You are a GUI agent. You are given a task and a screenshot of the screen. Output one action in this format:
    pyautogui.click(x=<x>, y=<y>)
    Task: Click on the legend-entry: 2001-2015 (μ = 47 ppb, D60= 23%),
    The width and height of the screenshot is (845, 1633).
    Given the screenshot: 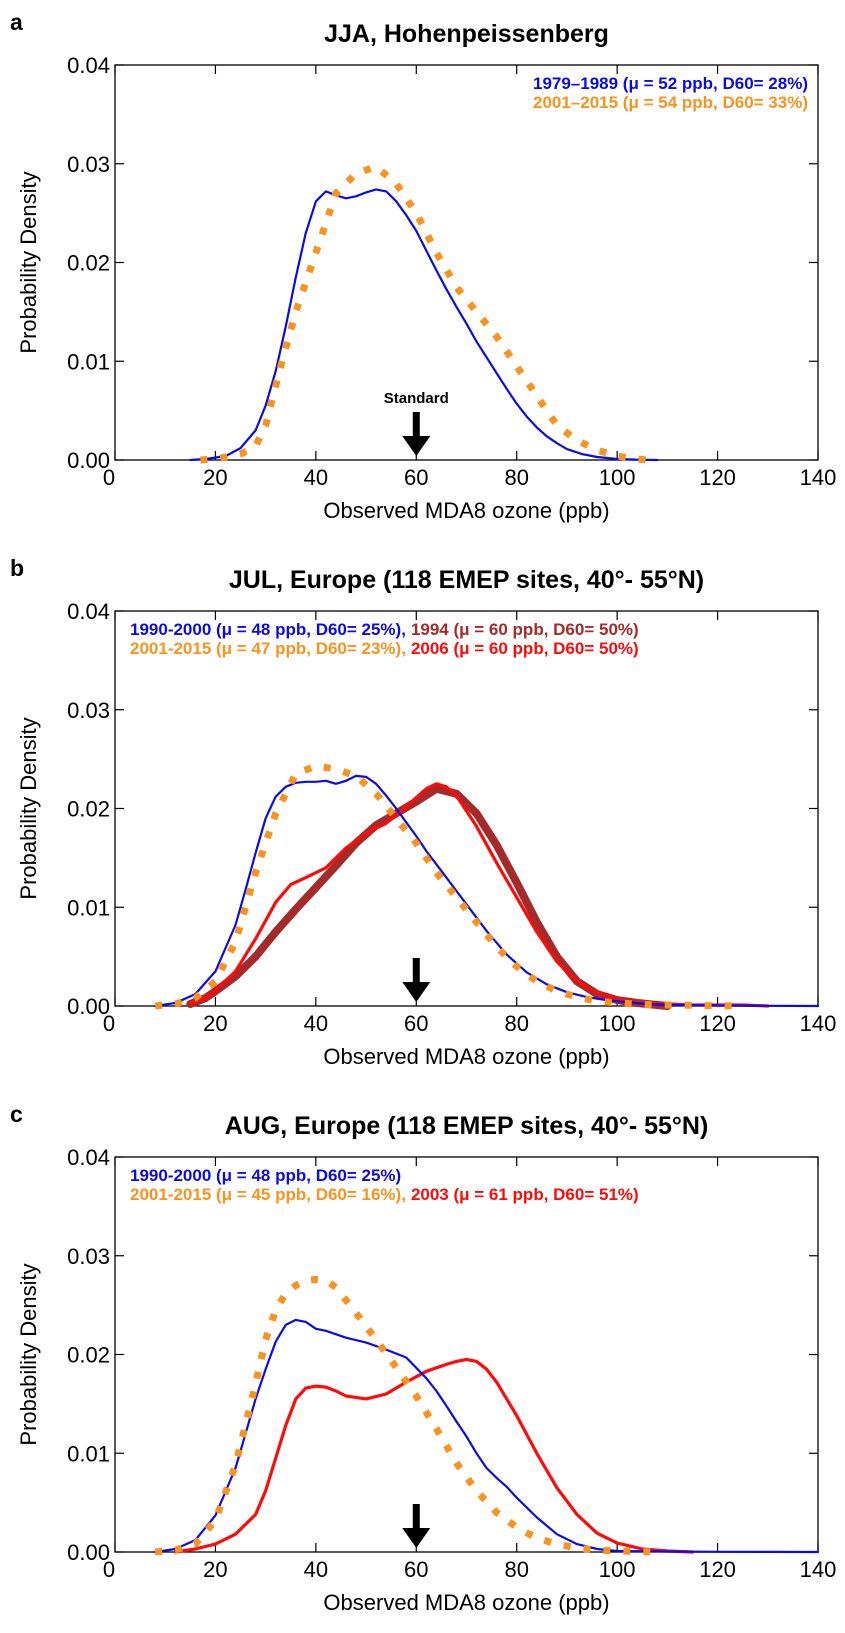 What is the action you would take?
    pyautogui.click(x=268, y=648)
    